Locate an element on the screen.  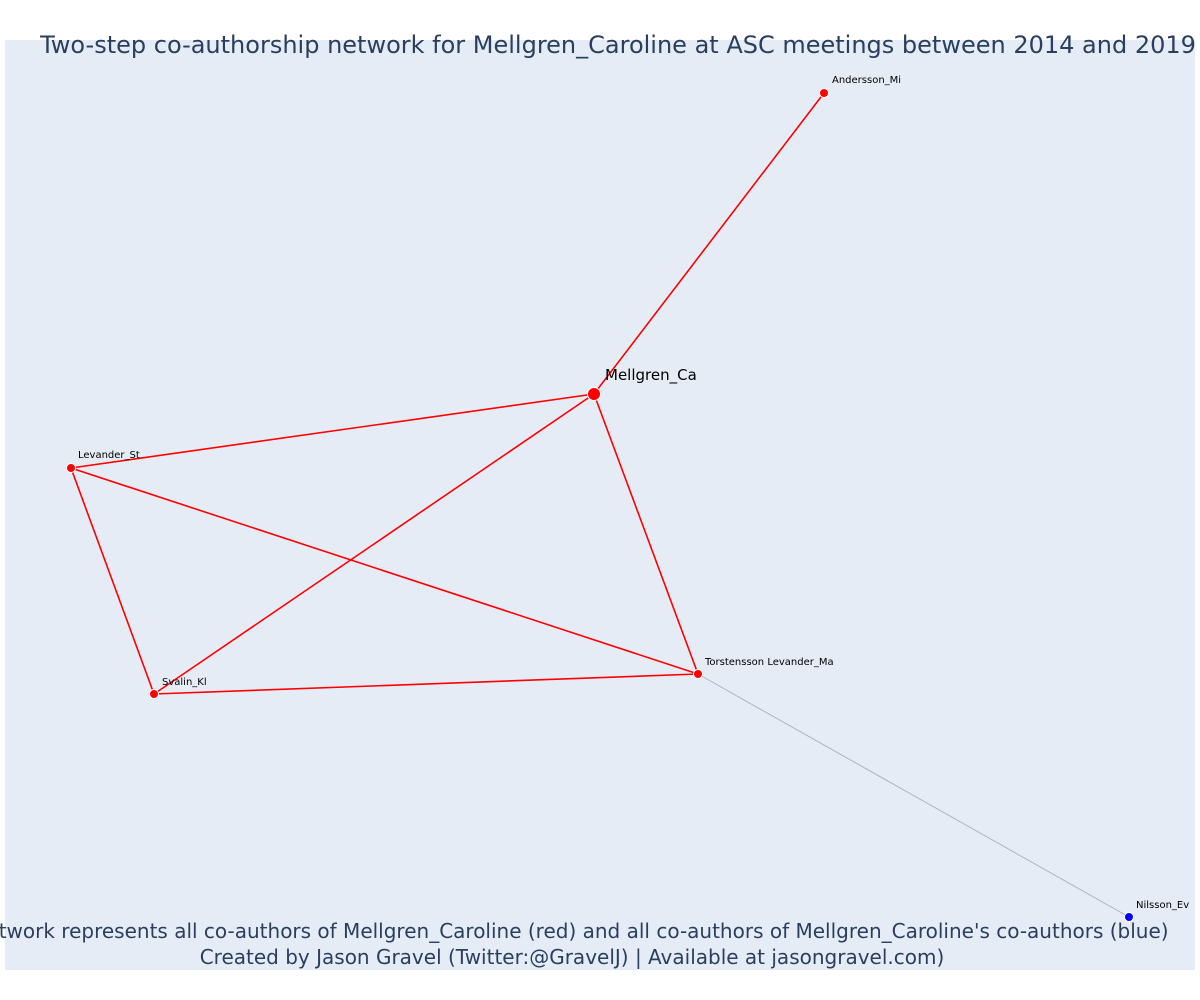
node-label-mellgren: Mellgren_Ca is located at coordinates (651, 375).